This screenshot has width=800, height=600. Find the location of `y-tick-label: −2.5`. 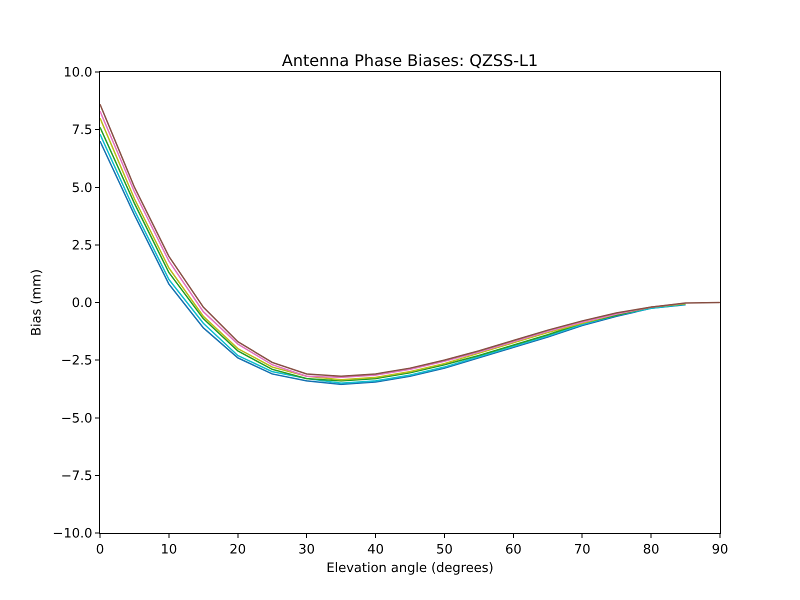

y-tick-label: −2.5 is located at coordinates (76, 361).